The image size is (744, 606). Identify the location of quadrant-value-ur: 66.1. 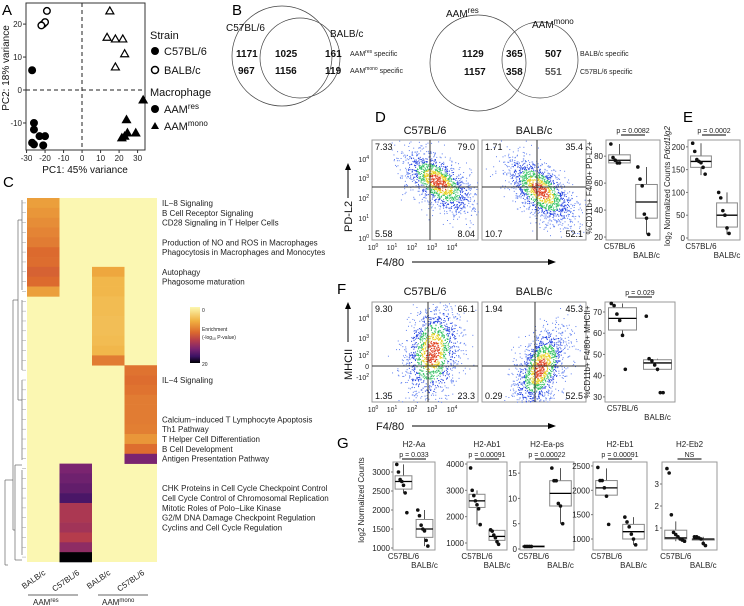
(466, 309).